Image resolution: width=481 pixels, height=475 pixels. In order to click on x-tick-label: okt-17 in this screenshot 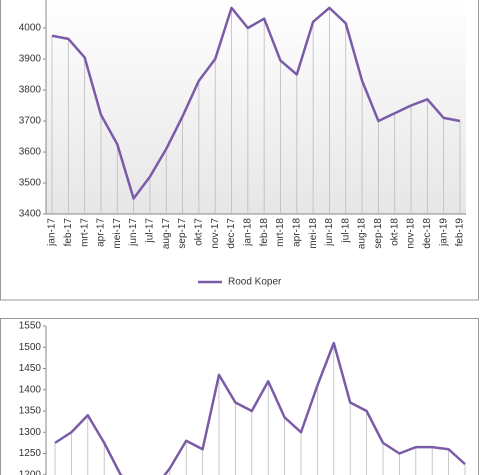, I will do `click(199, 232)`.